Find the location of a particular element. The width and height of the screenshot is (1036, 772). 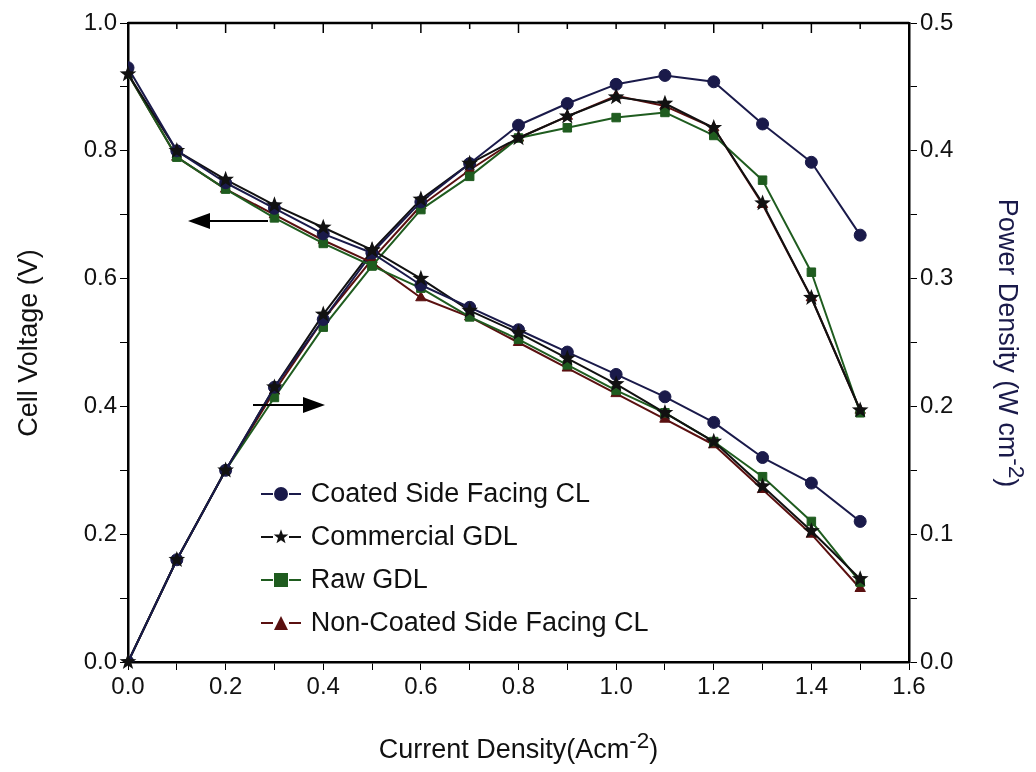

legend-label: Commercial GDL is located at coordinates (414, 536).